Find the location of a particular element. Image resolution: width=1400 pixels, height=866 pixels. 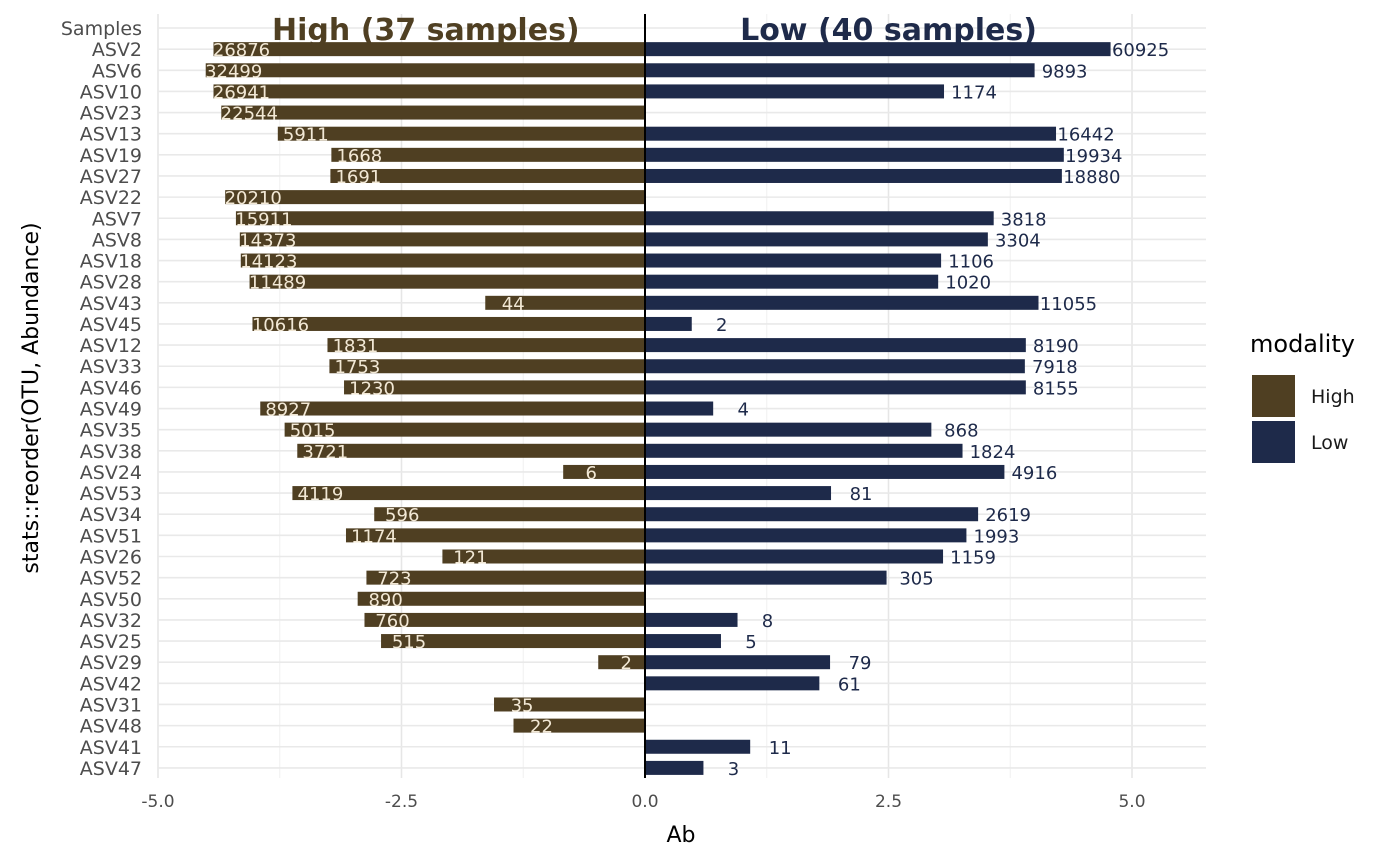

value-label-high: 11489 is located at coordinates (277, 283).